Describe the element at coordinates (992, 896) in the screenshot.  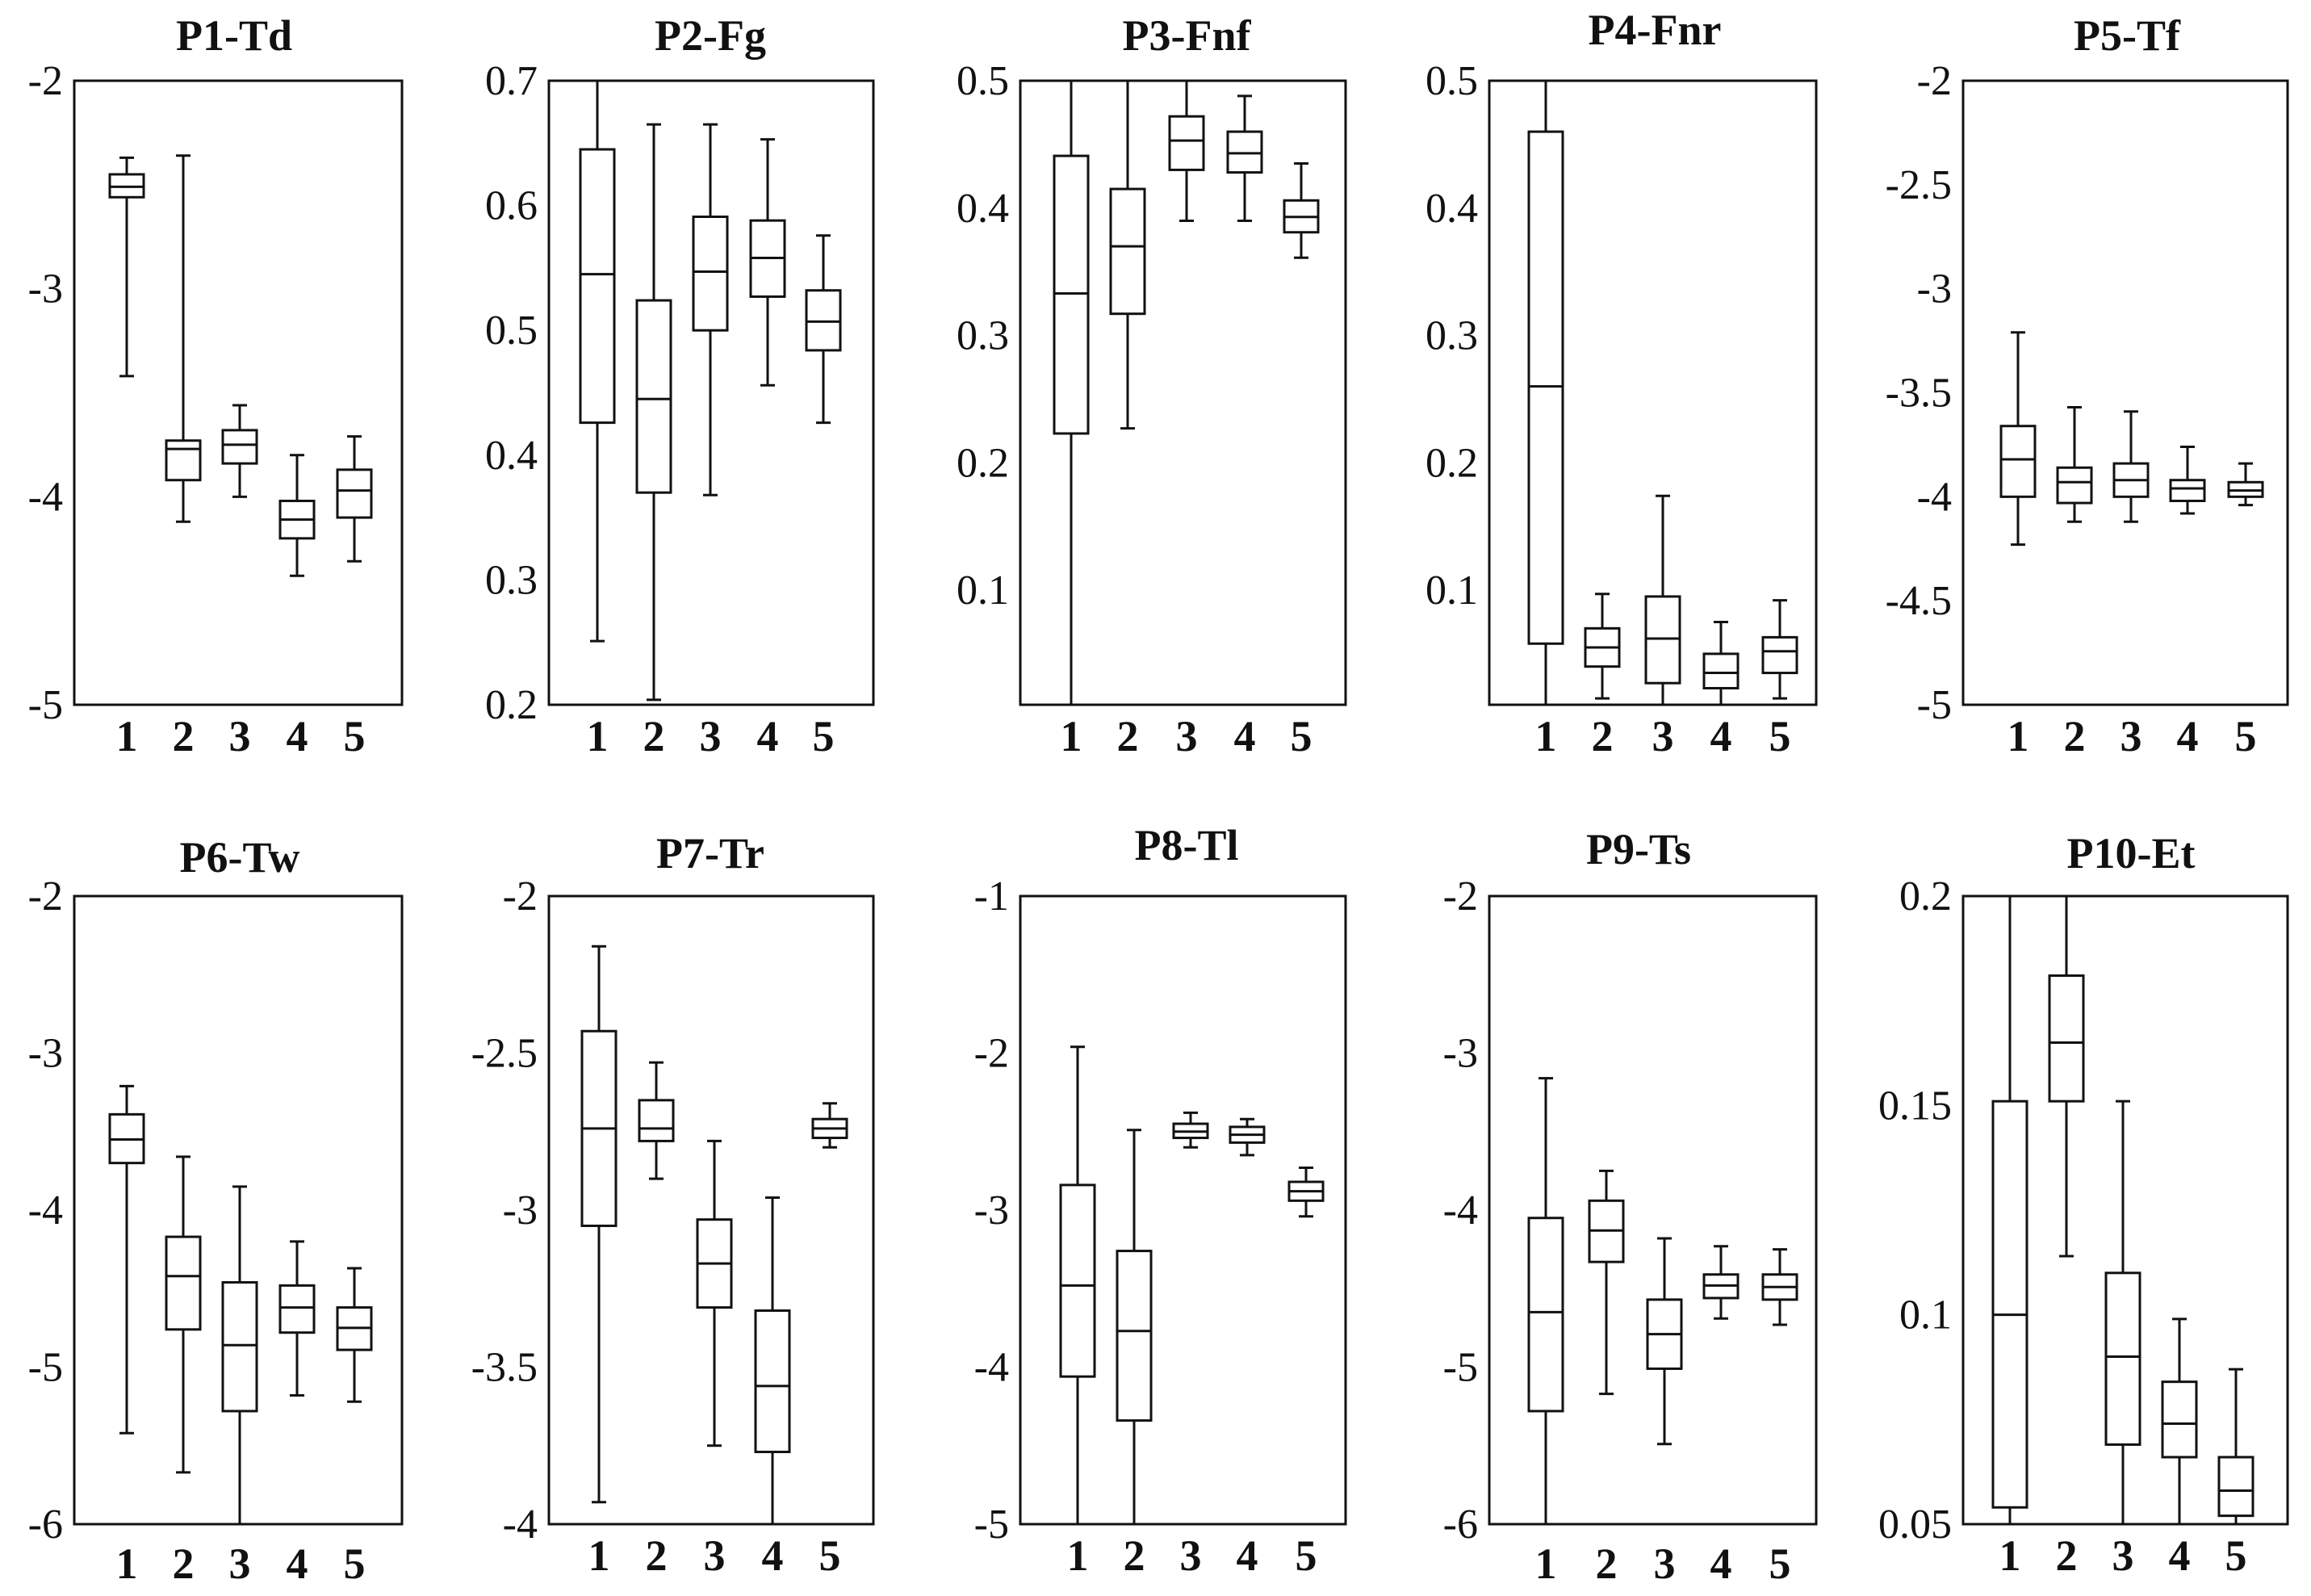
I see `y-tick-label: -1` at that location.